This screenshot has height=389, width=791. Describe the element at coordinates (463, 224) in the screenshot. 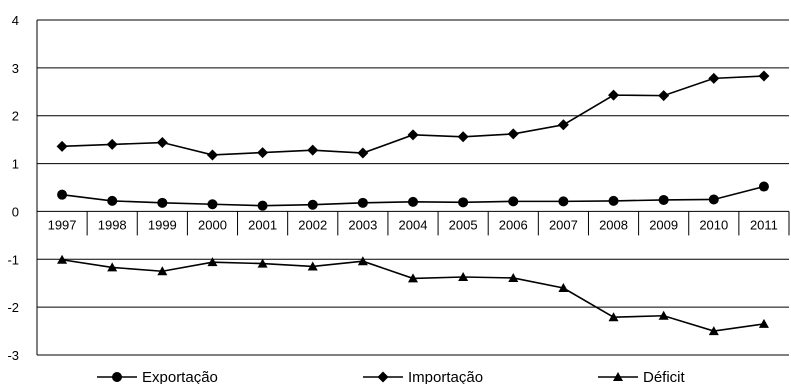

I see `x-tick-label: 2005` at that location.